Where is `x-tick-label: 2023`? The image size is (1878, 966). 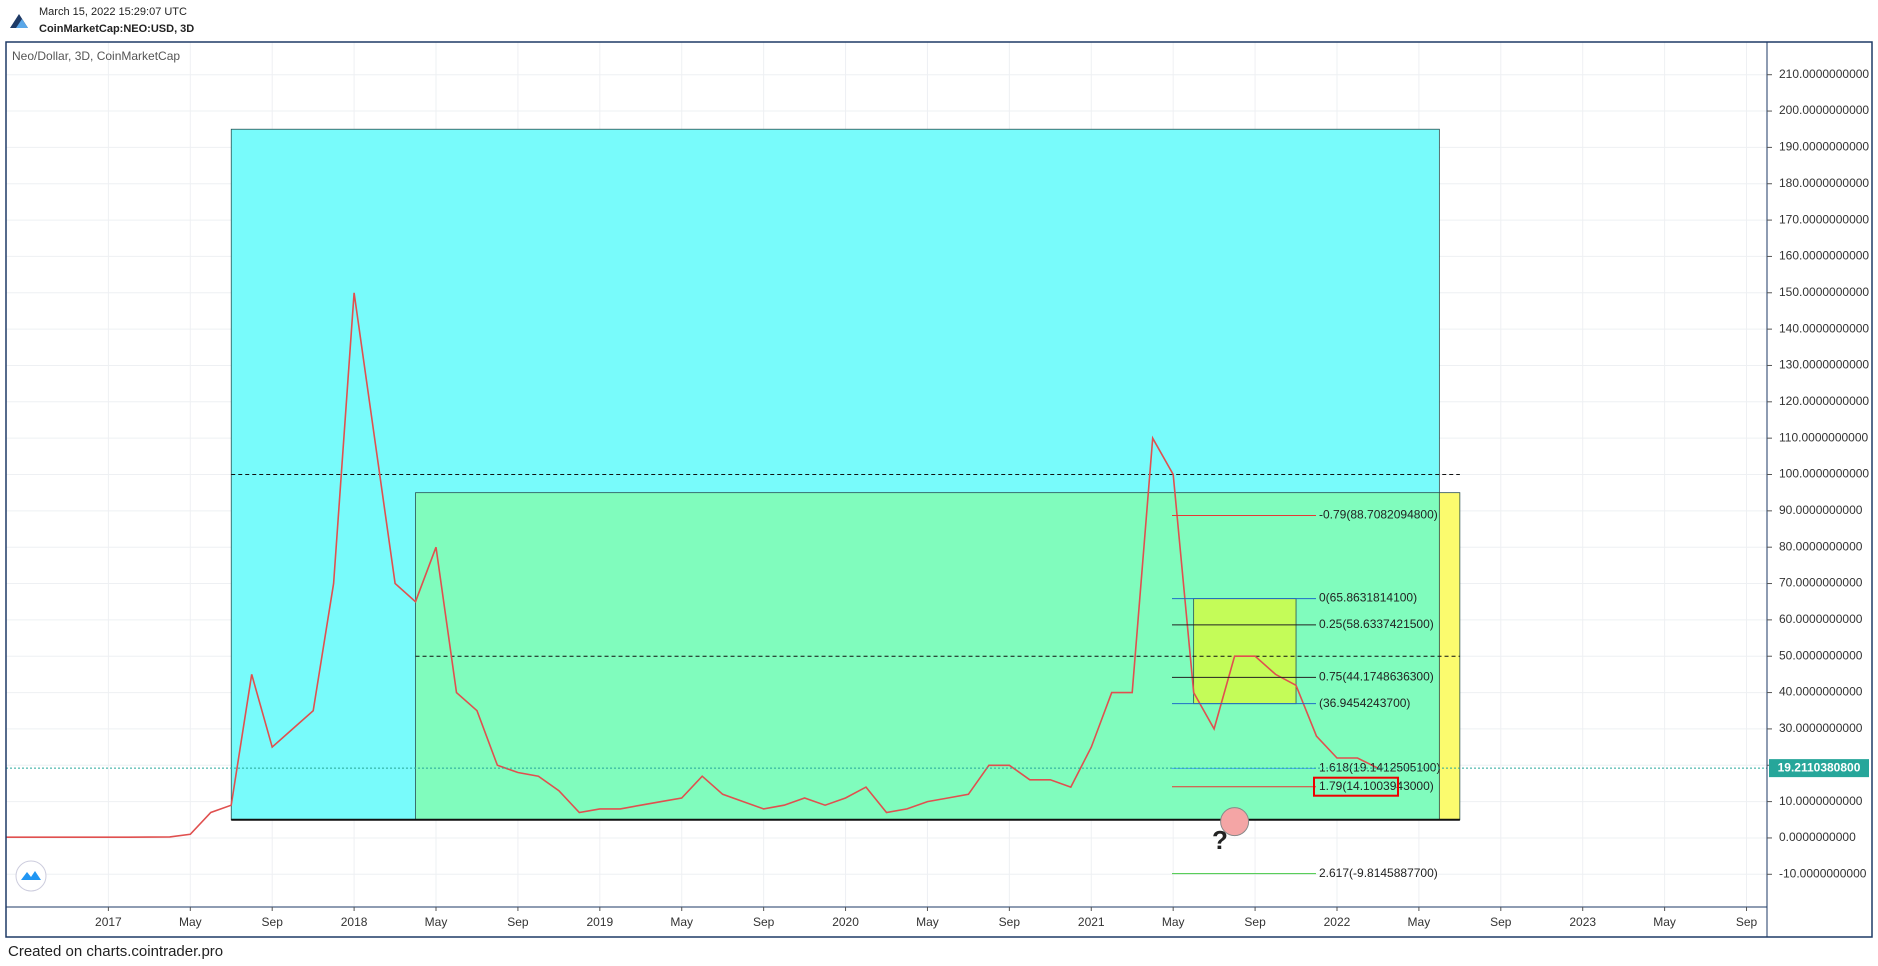 x-tick-label: 2023 is located at coordinates (1582, 922).